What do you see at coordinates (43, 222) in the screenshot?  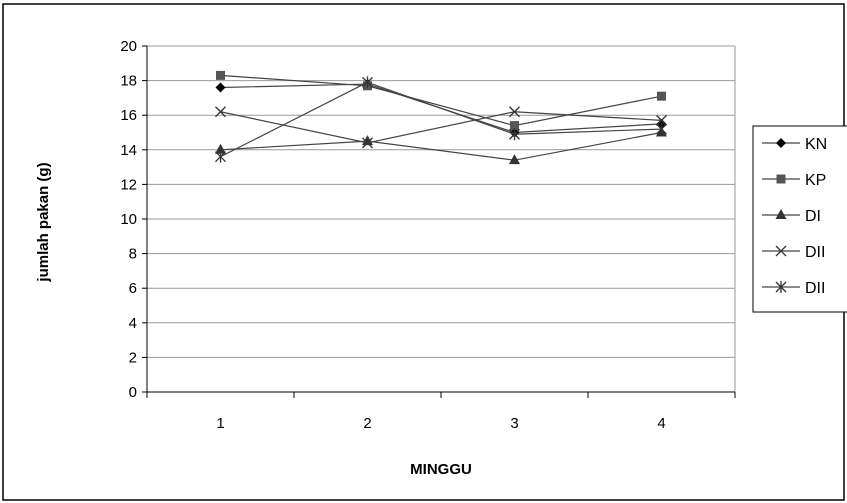 I see `y-axis-title: jumlah pakan (g)` at bounding box center [43, 222].